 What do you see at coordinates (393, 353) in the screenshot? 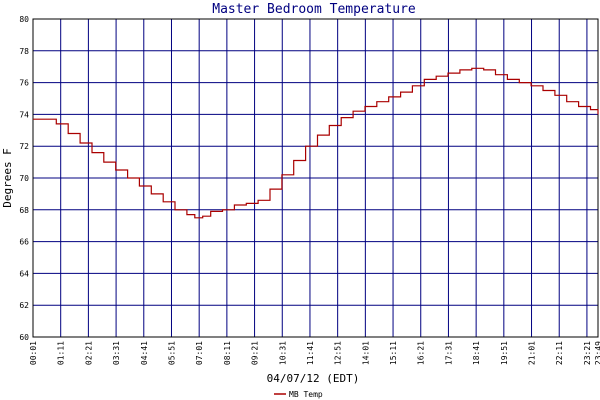
I see `x-tick-label: 15:11` at bounding box center [393, 353].